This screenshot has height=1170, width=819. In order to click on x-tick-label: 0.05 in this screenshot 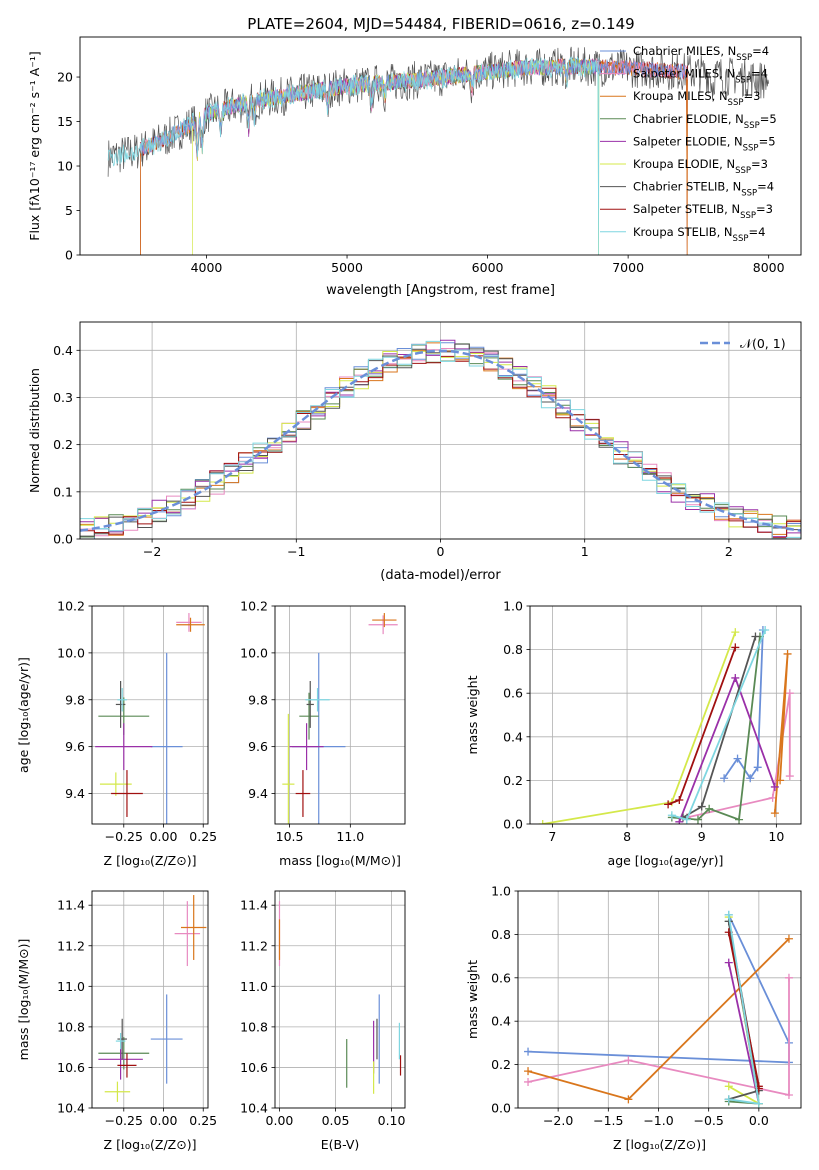, I will do `click(336, 1120)`.